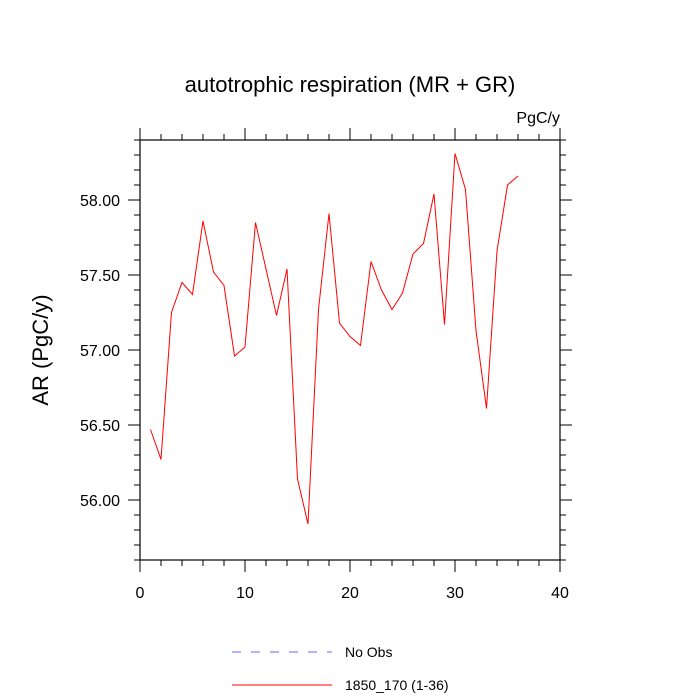 The width and height of the screenshot is (700, 700). I want to click on x-tick-label: 10, so click(245, 593).